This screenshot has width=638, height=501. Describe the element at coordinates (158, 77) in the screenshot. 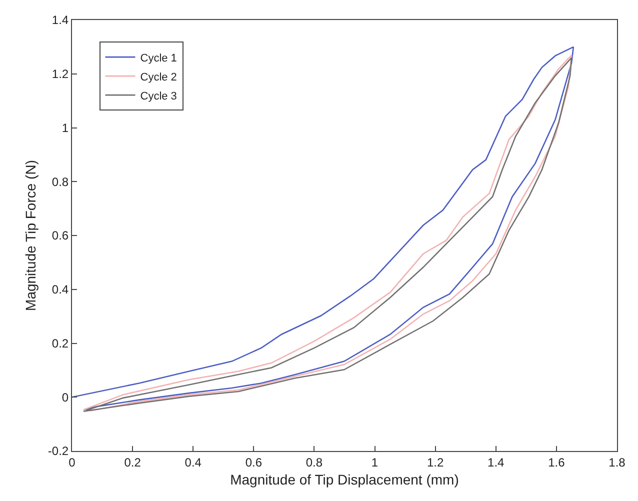

I see `legend-label: Cycle 2` at that location.